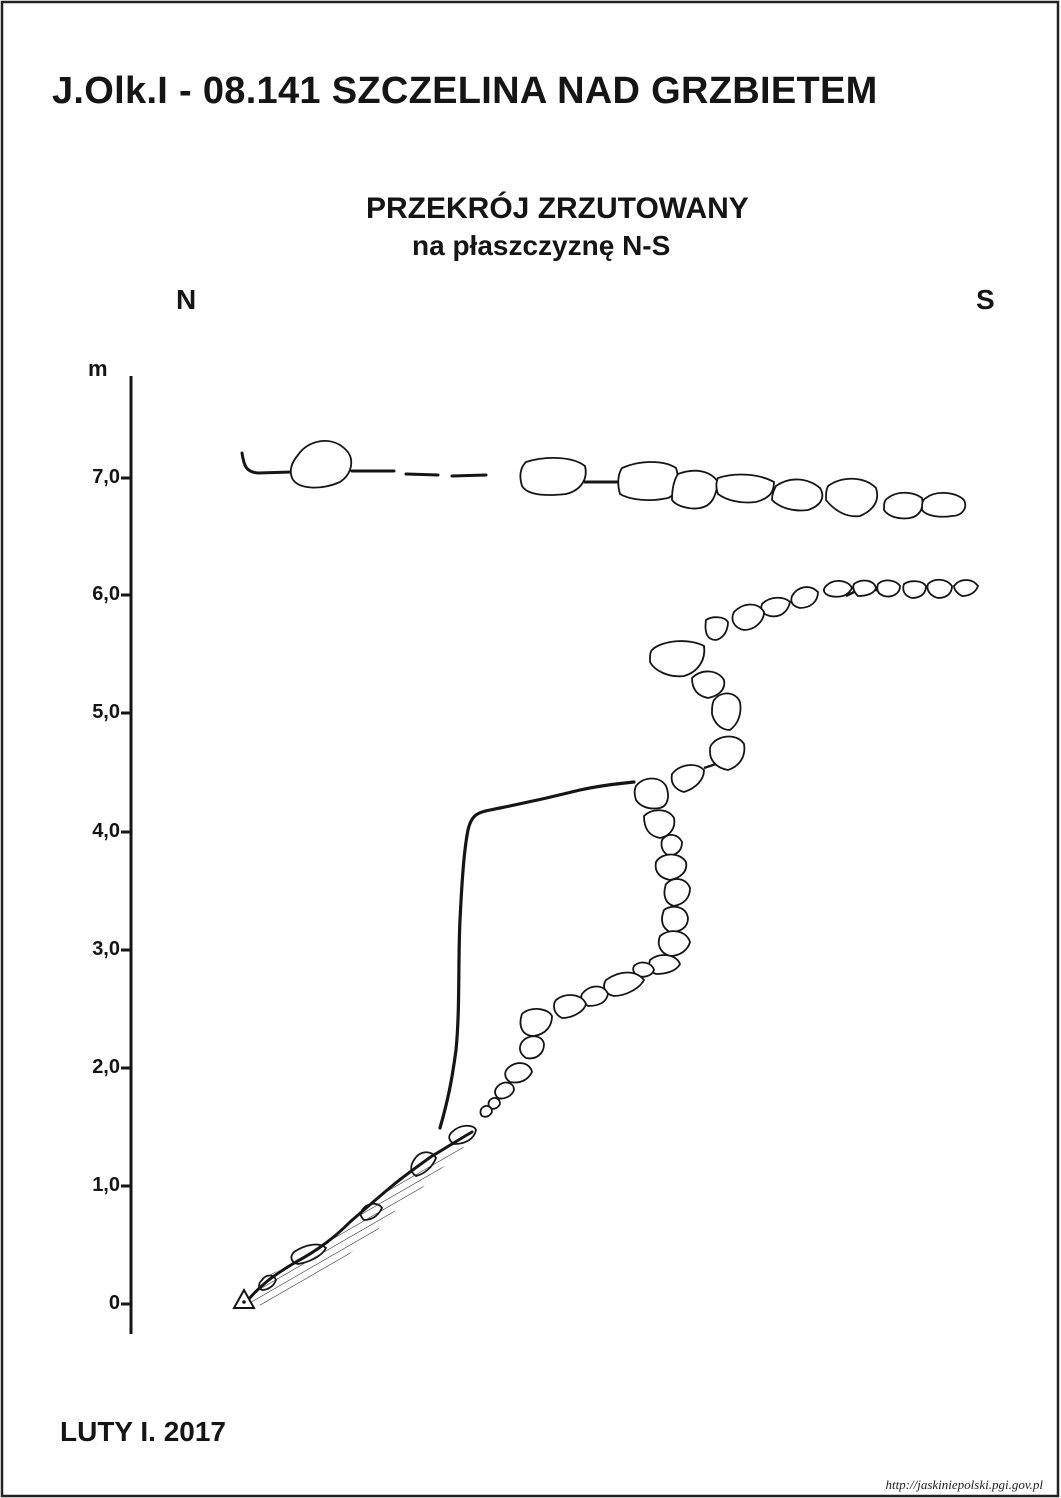 The width and height of the screenshot is (1061, 1498). What do you see at coordinates (106, 477) in the screenshot?
I see `scale-tick-label: 7,0` at bounding box center [106, 477].